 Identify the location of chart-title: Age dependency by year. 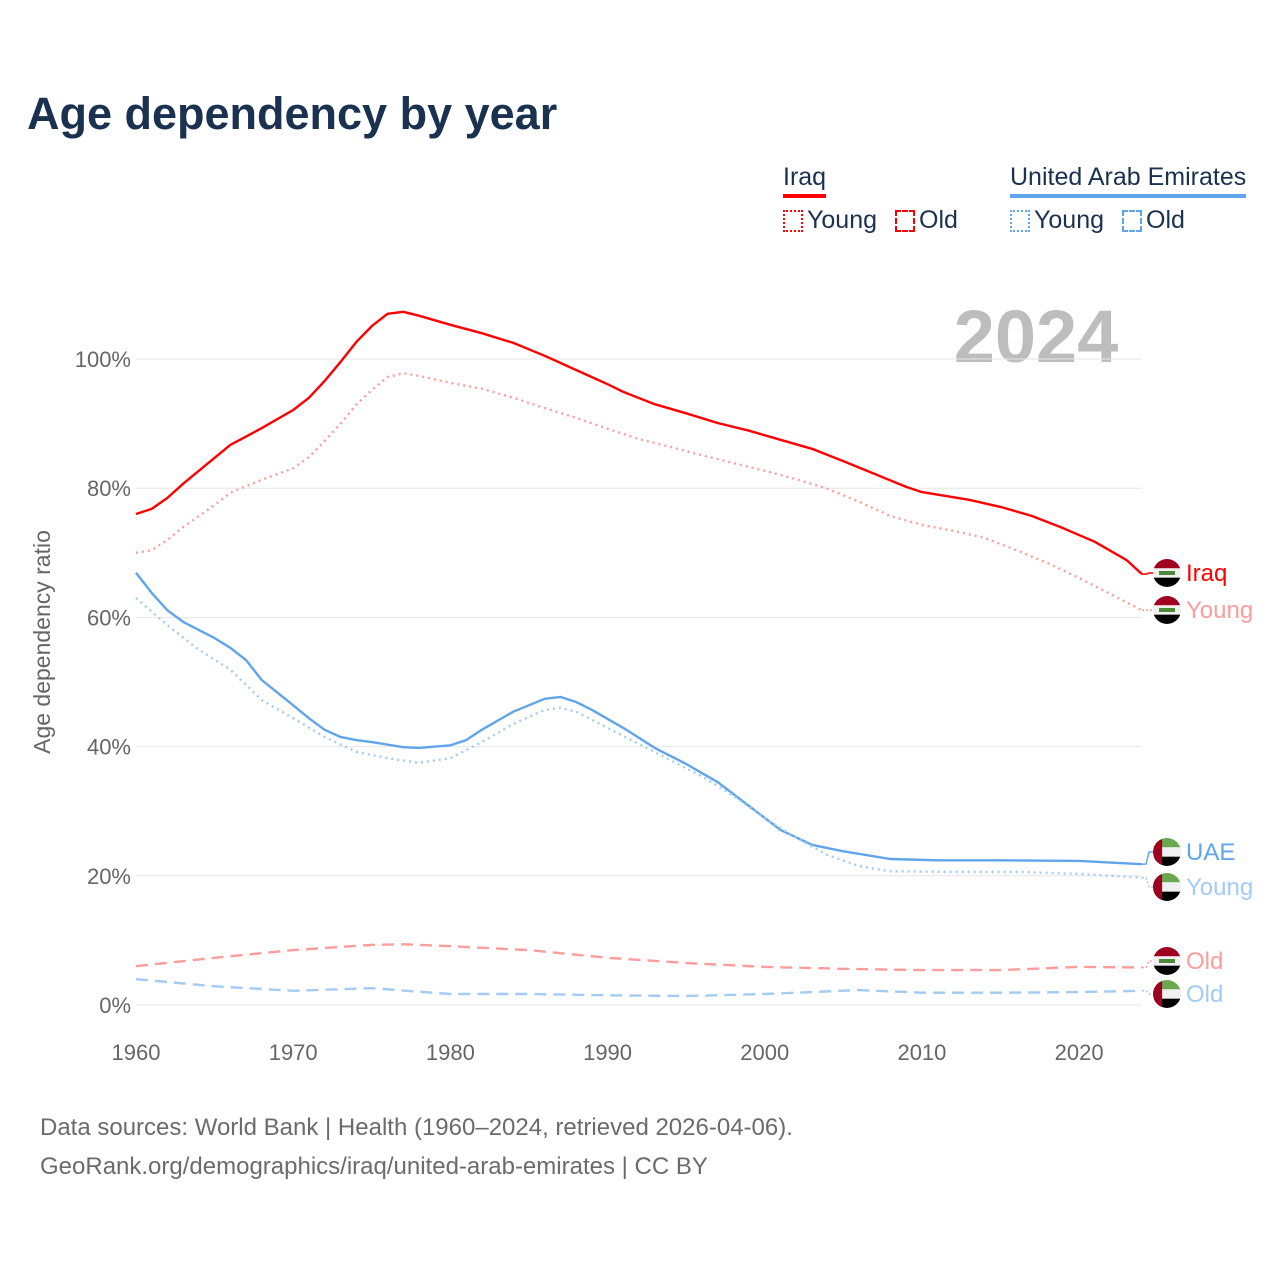
(292, 113).